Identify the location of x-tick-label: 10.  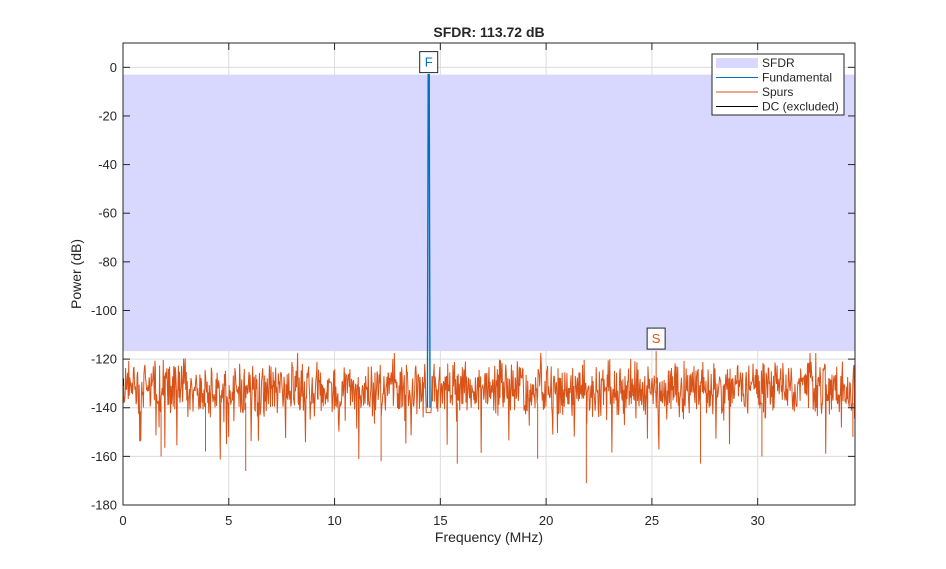
(334, 520).